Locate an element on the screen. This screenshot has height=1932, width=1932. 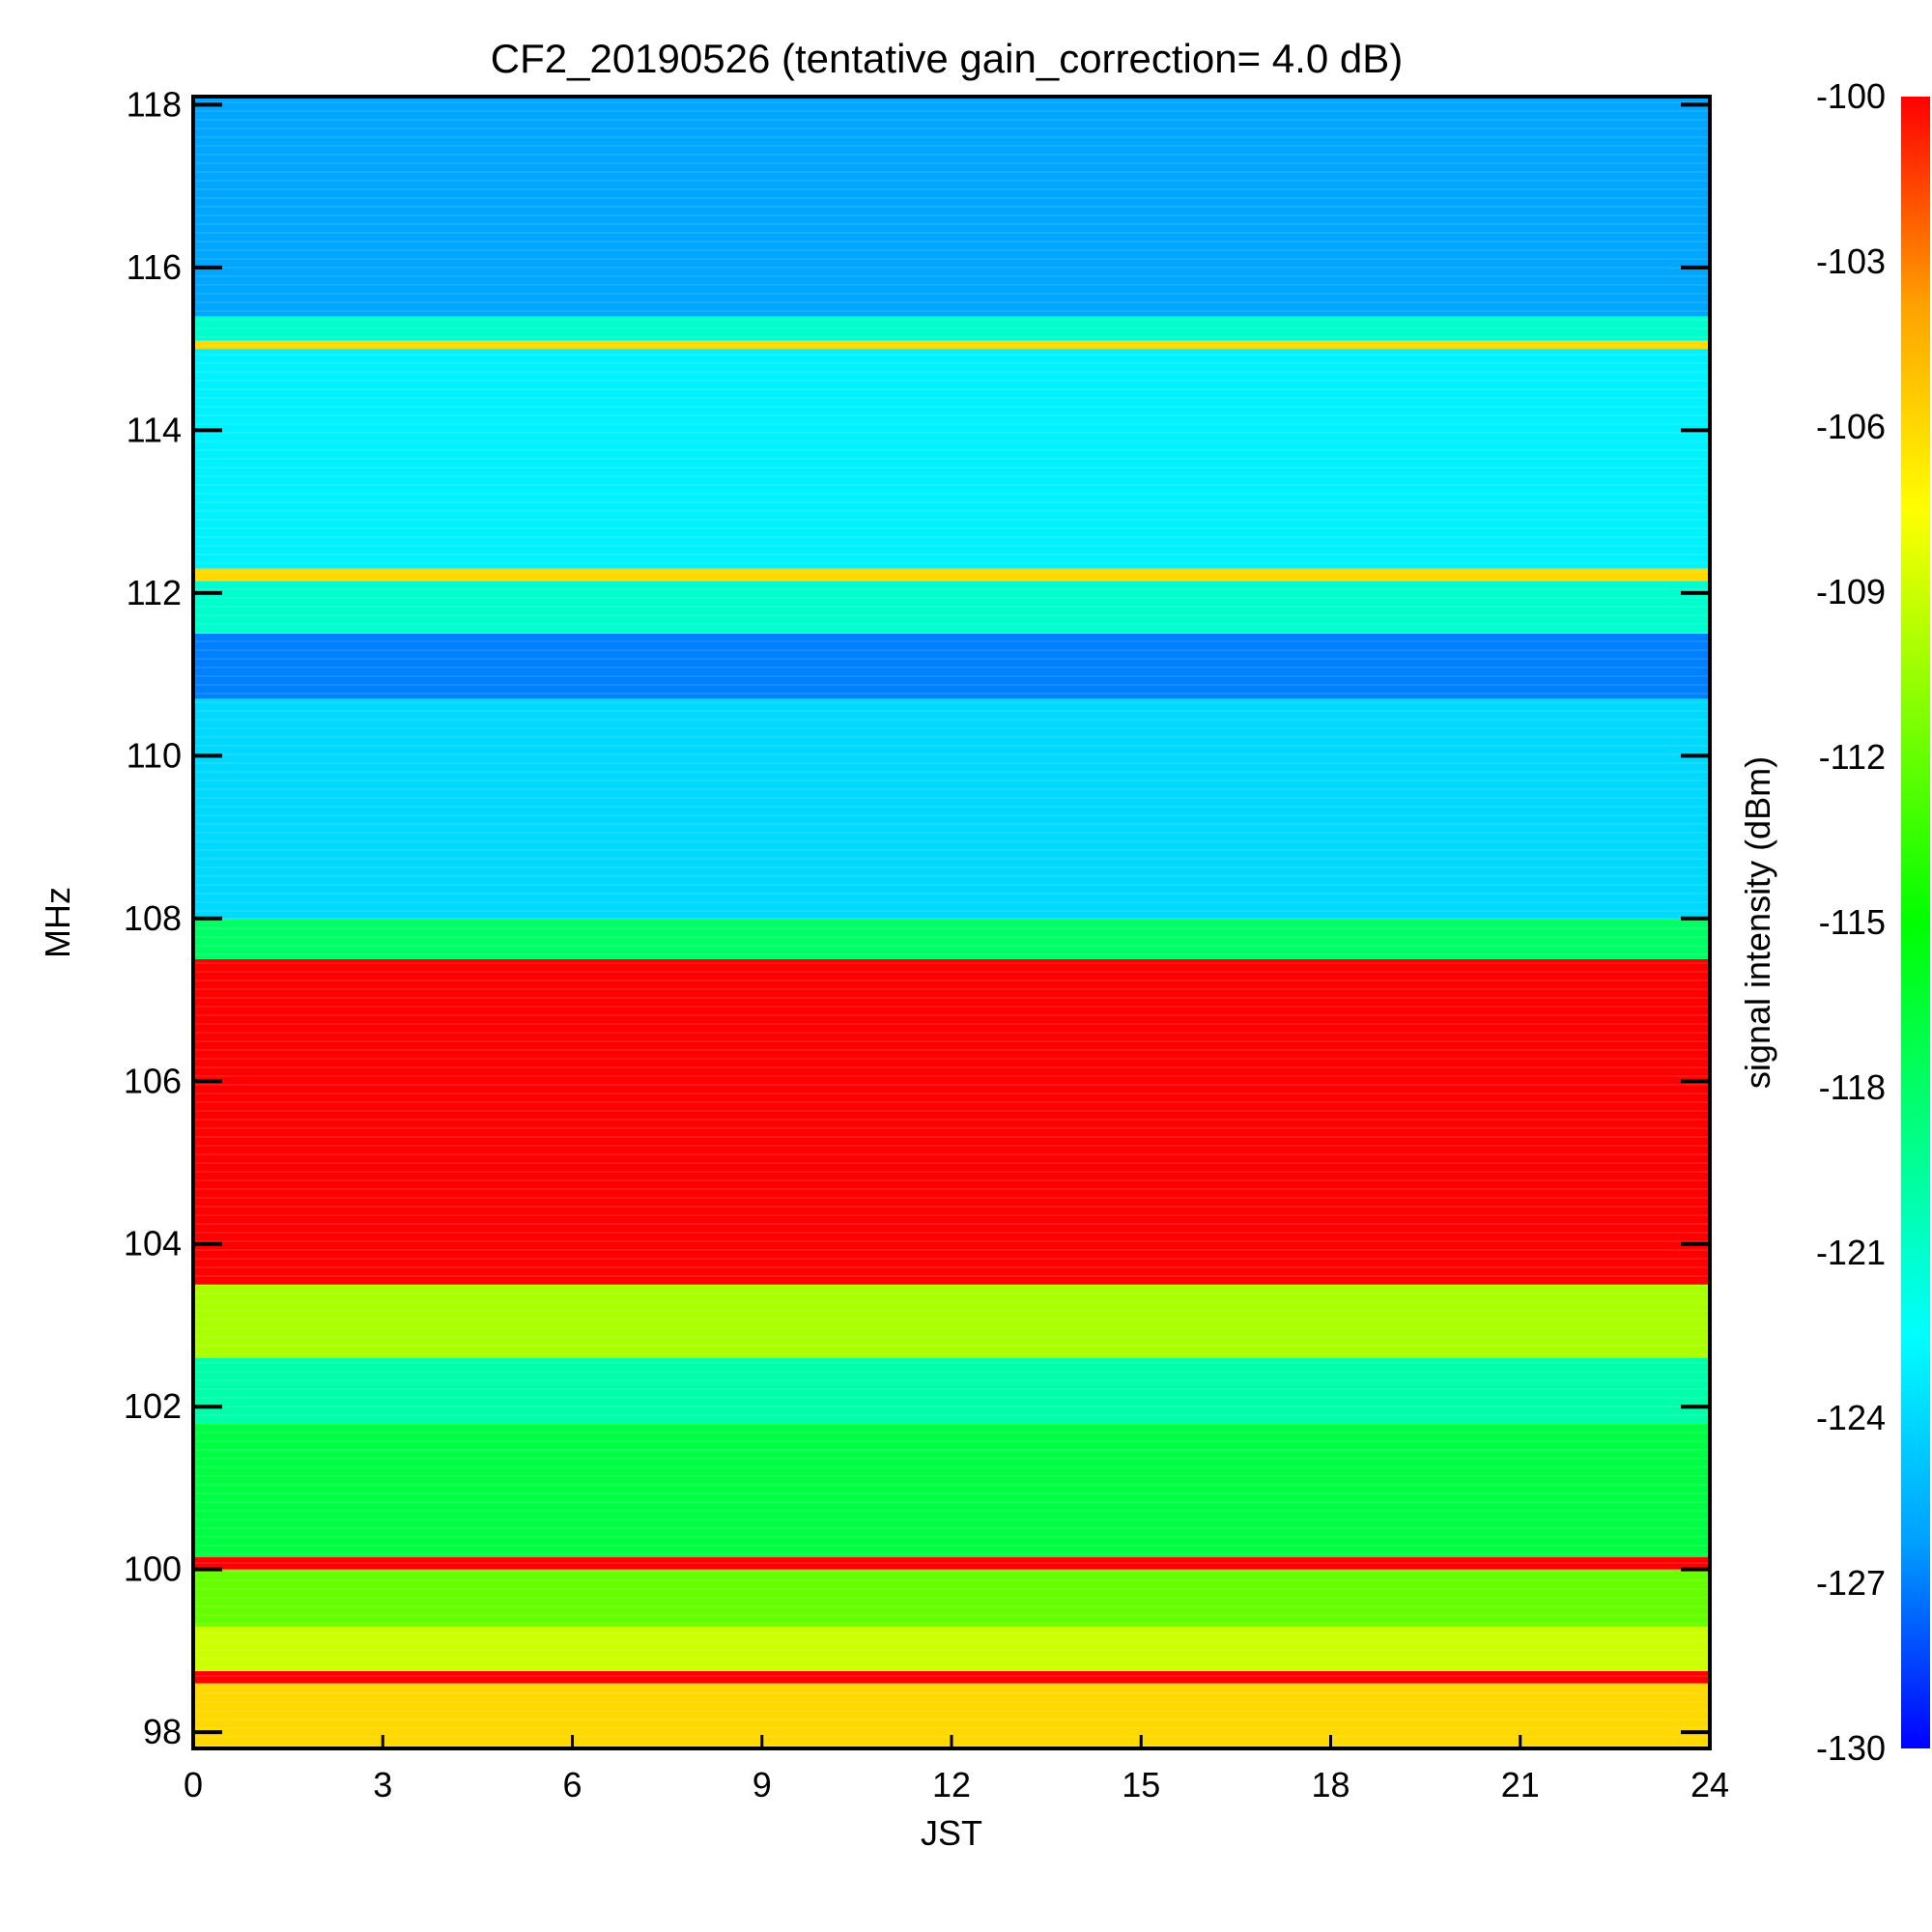
colorbar-tick-label: -103 is located at coordinates (1851, 261).